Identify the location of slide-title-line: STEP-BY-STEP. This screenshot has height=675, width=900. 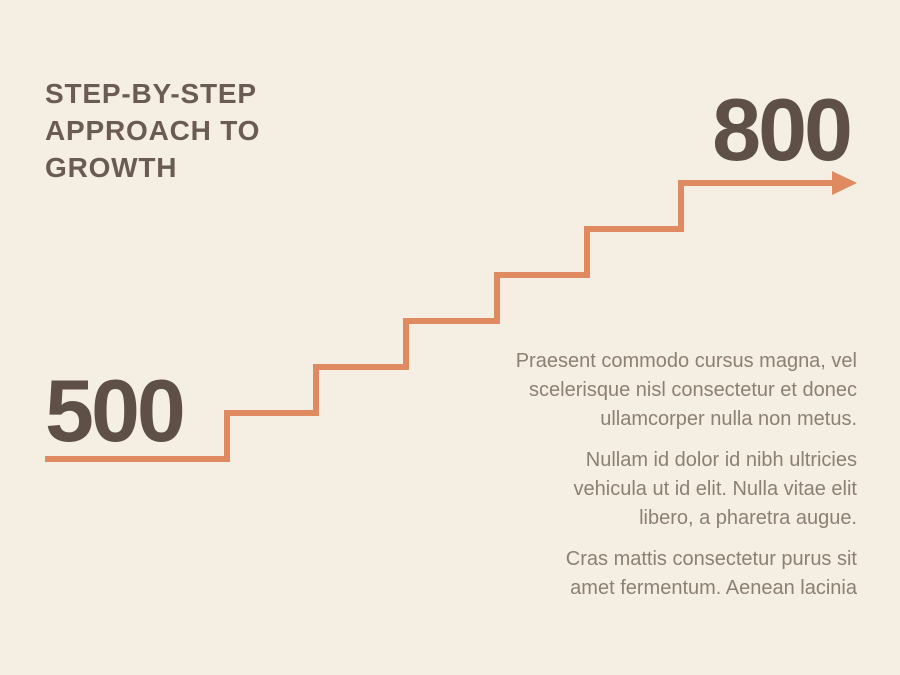
(151, 93).